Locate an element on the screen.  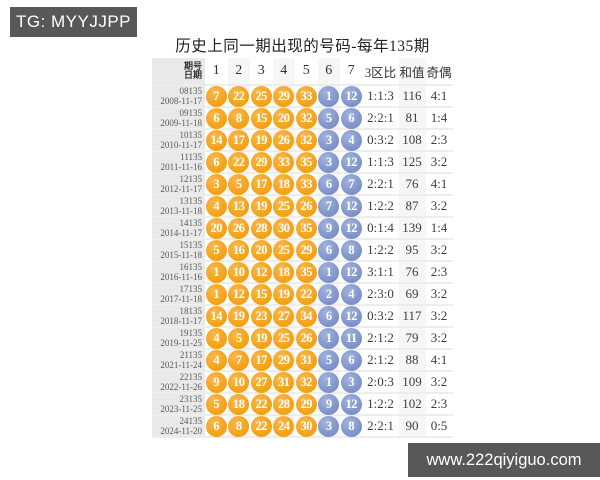
front-ball: 22 is located at coordinates (261, 404).